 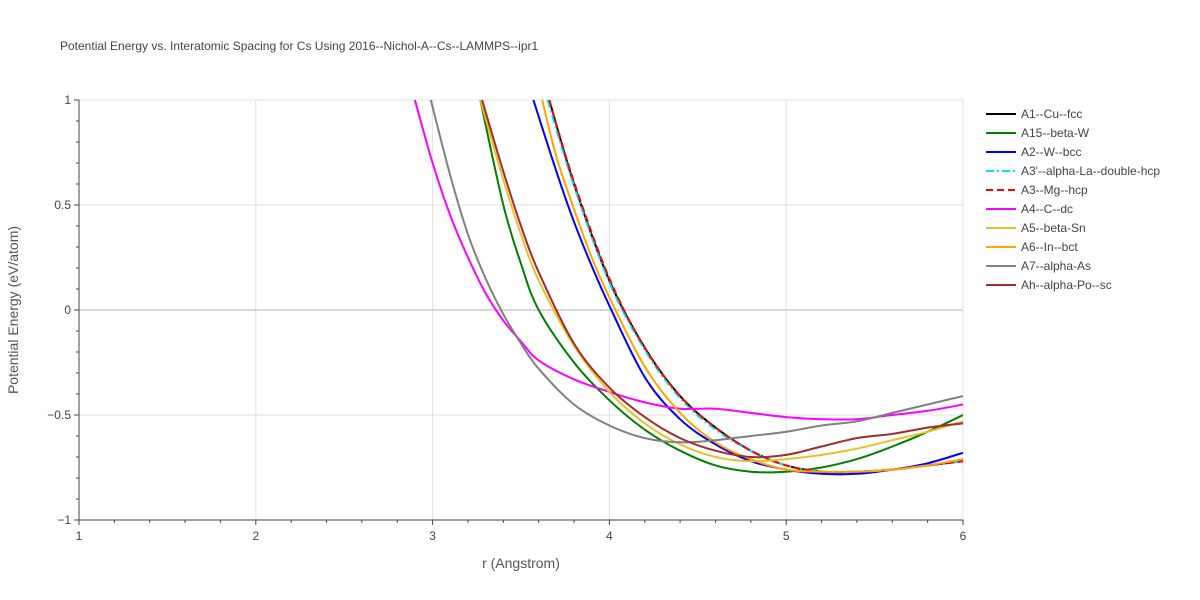 I want to click on y-tick-label: 0, so click(x=67, y=310).